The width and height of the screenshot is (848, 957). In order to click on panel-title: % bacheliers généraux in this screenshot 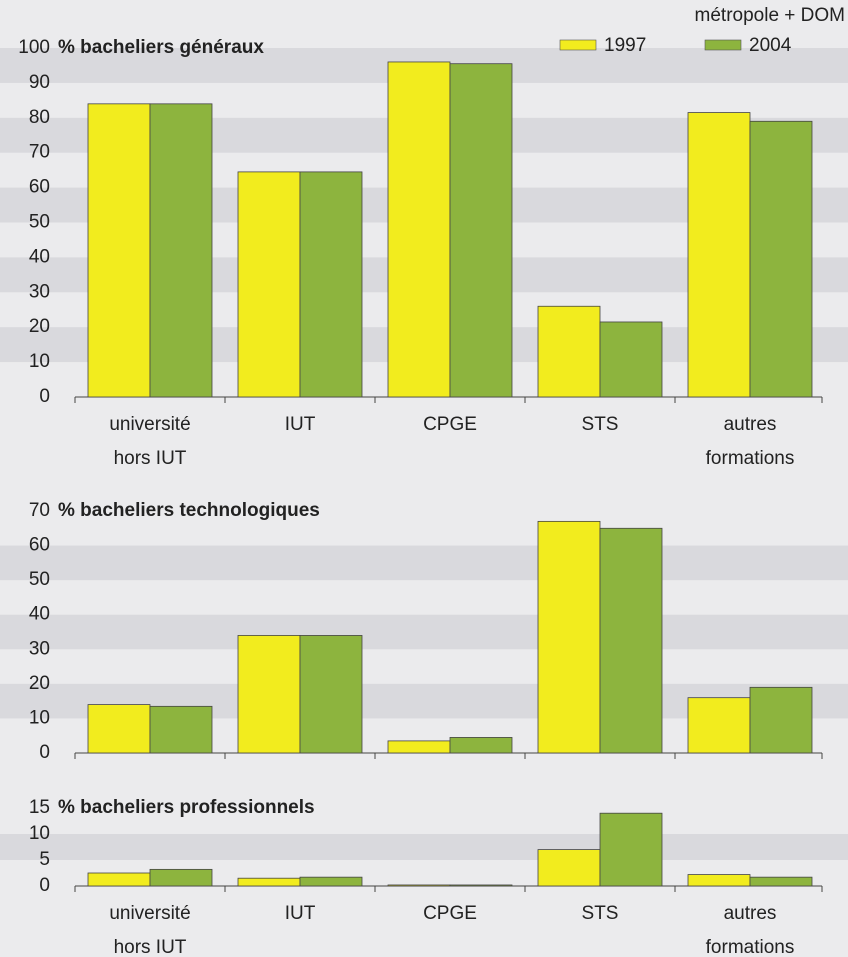, I will do `click(161, 47)`.